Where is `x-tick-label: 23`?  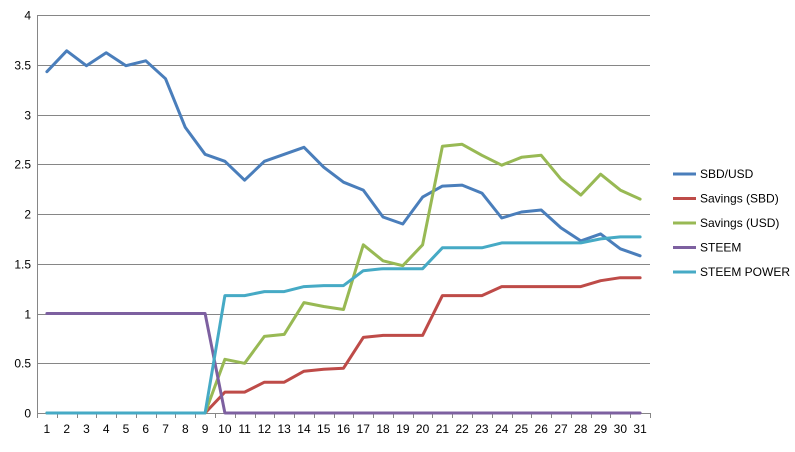
x-tick-label: 23 is located at coordinates (482, 429).